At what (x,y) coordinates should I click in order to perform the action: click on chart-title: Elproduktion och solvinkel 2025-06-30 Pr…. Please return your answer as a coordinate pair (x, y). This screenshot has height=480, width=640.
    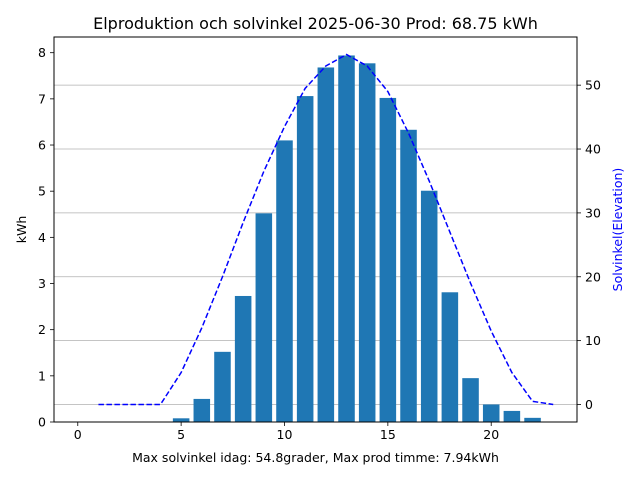
    Looking at the image, I should click on (315, 23).